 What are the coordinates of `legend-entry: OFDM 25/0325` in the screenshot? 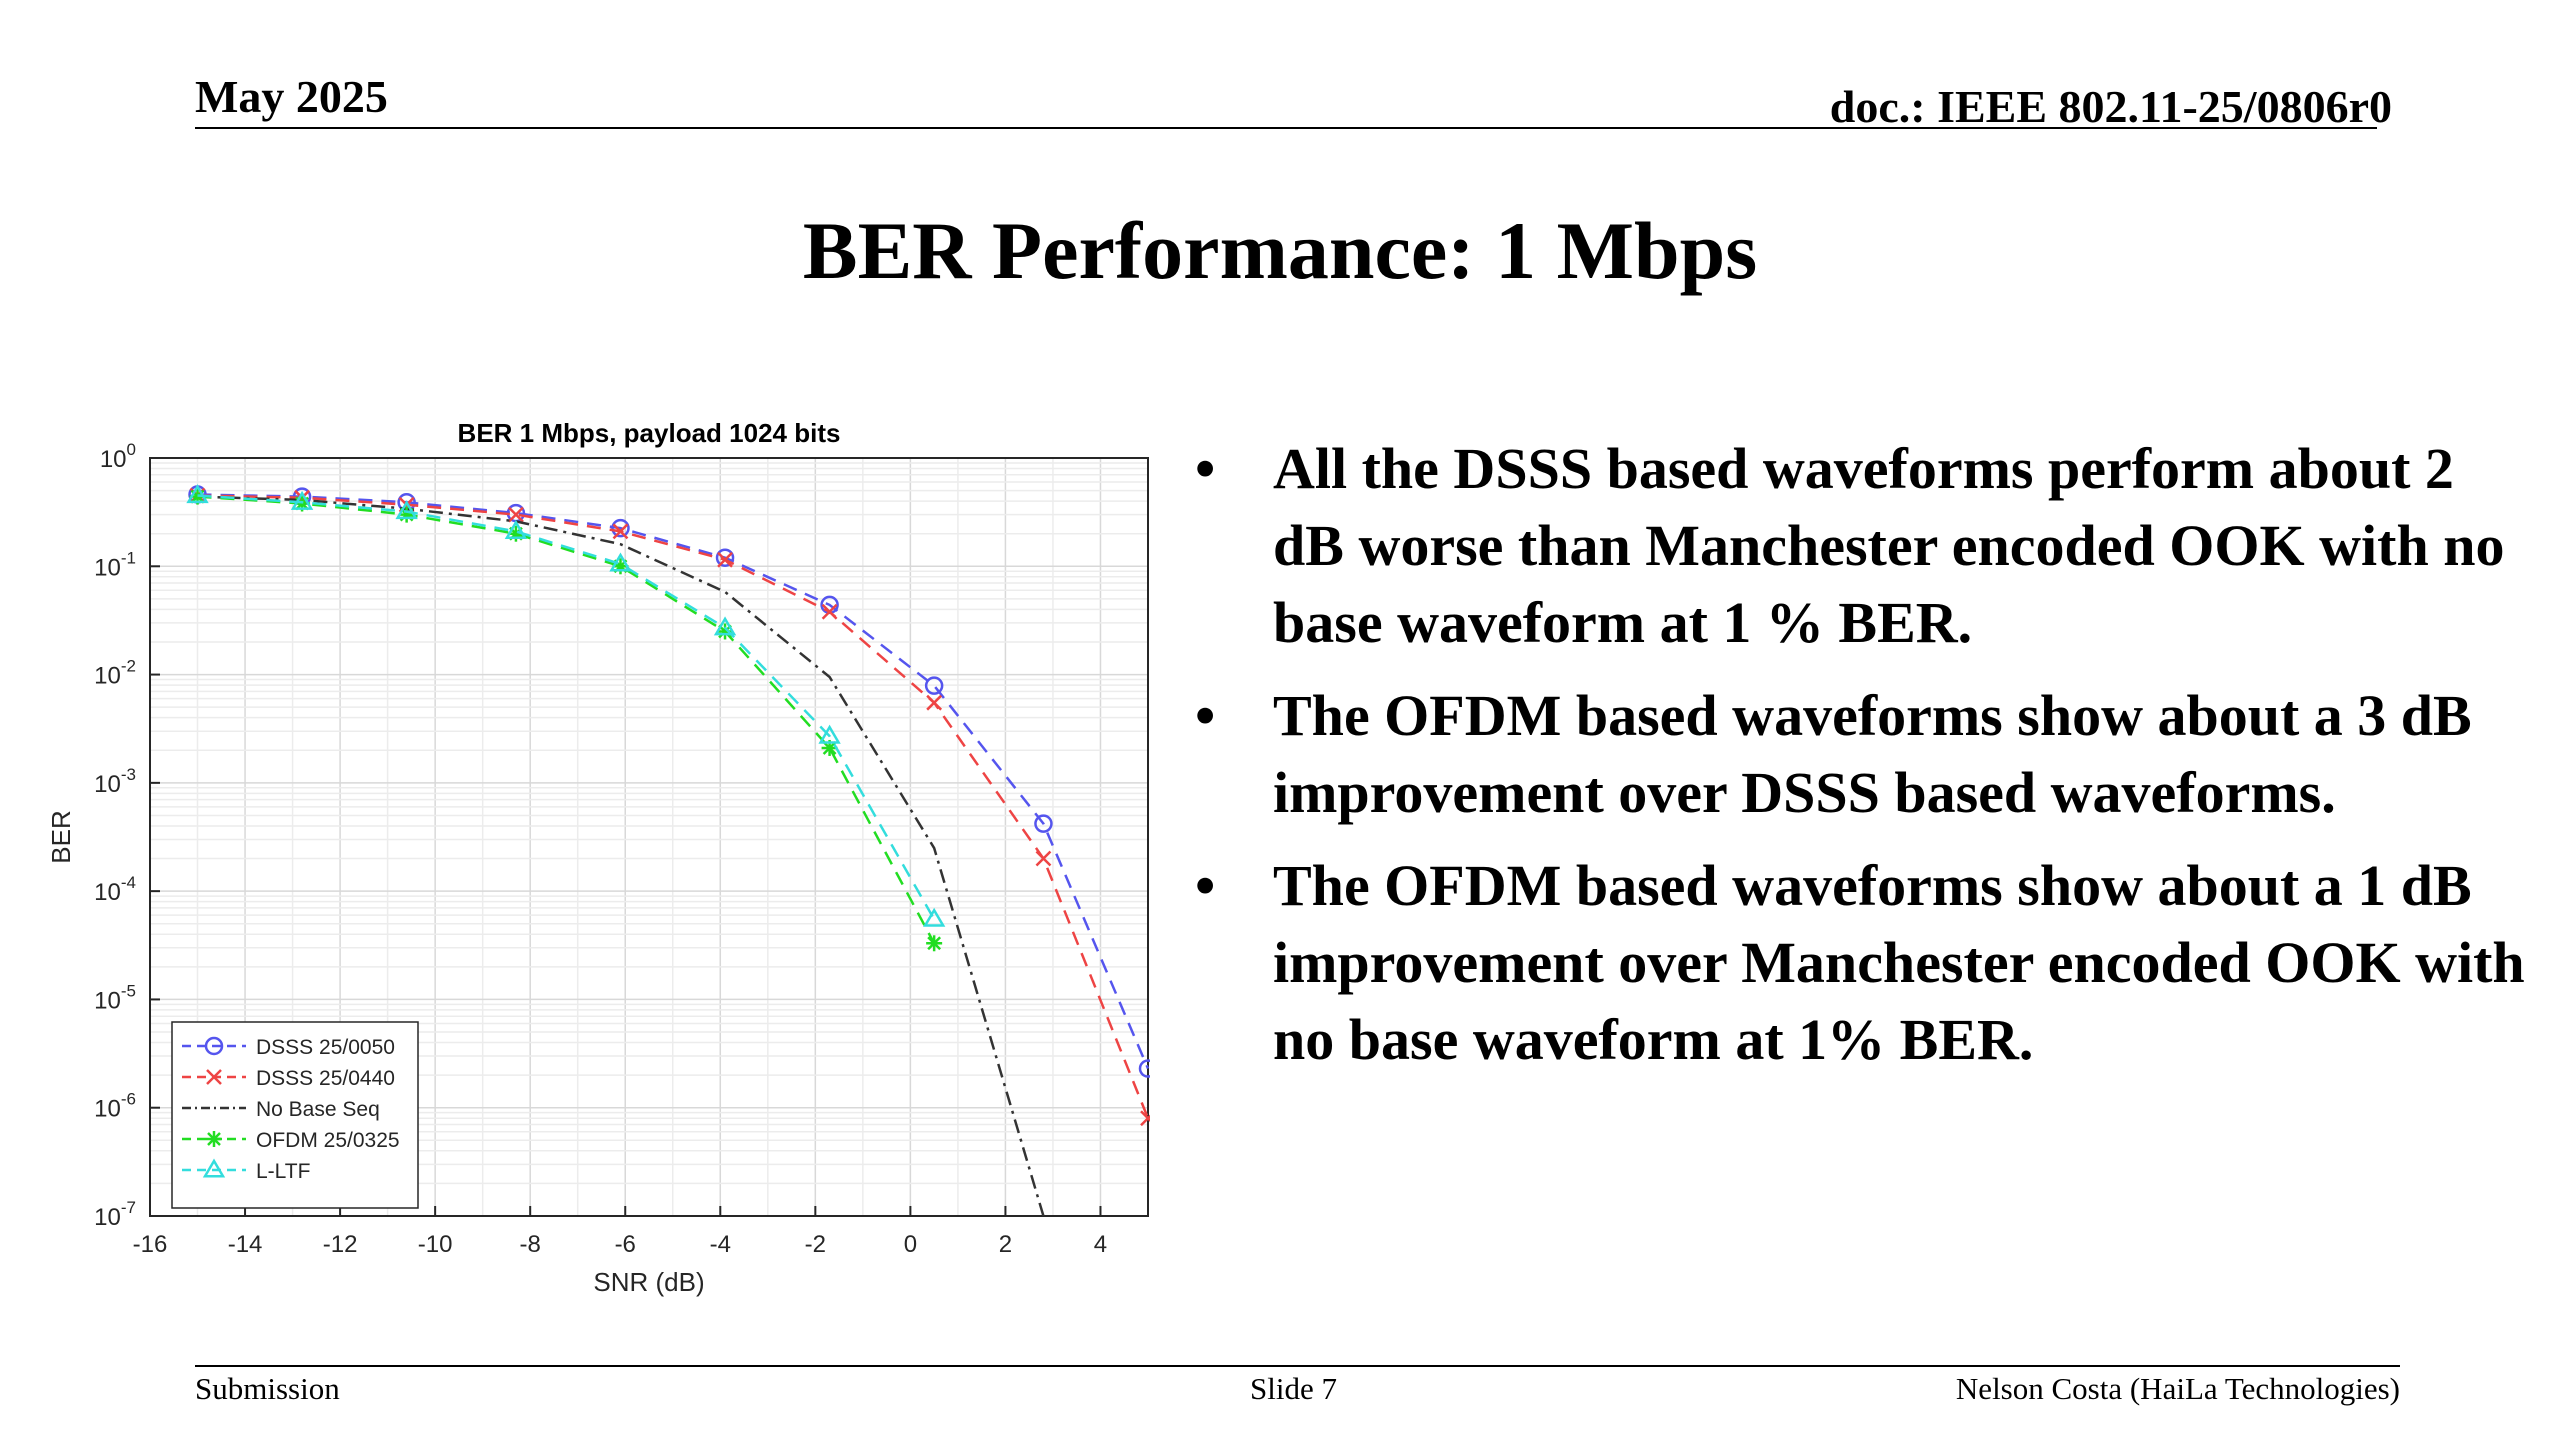 It's located at (291, 1140).